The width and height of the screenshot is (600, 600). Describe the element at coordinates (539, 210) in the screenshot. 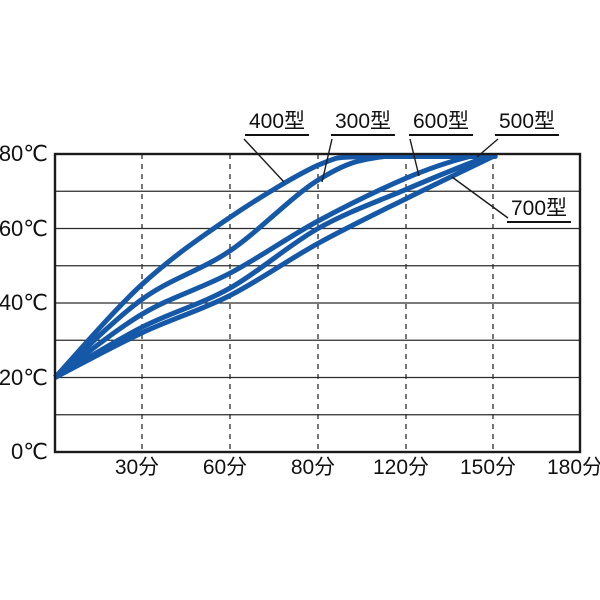

I see `series-label-700: 700型` at that location.